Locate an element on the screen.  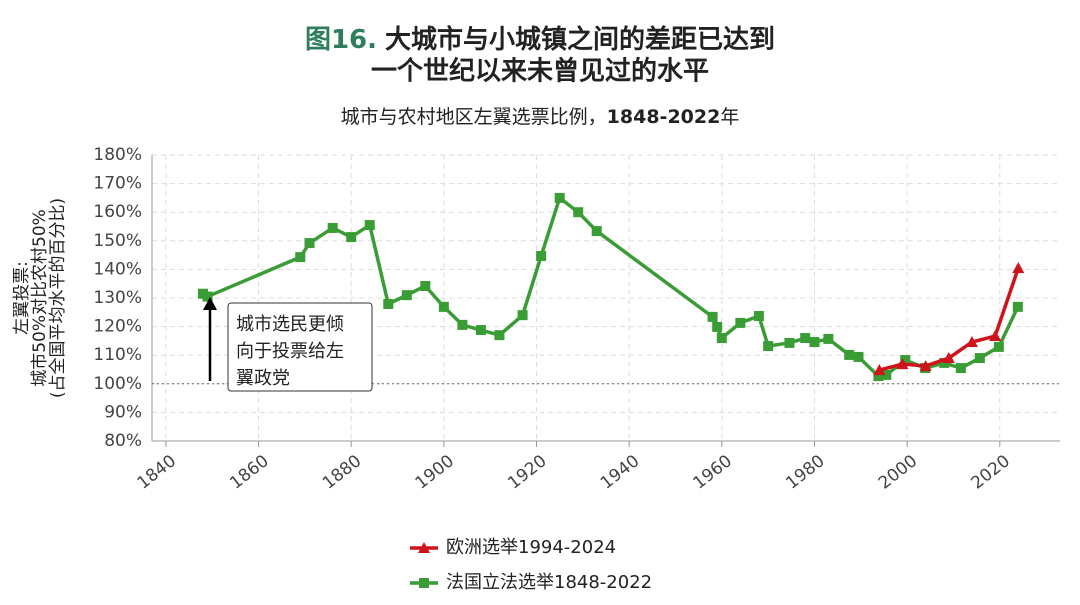
figure-label: 图16. is located at coordinates (341, 40).